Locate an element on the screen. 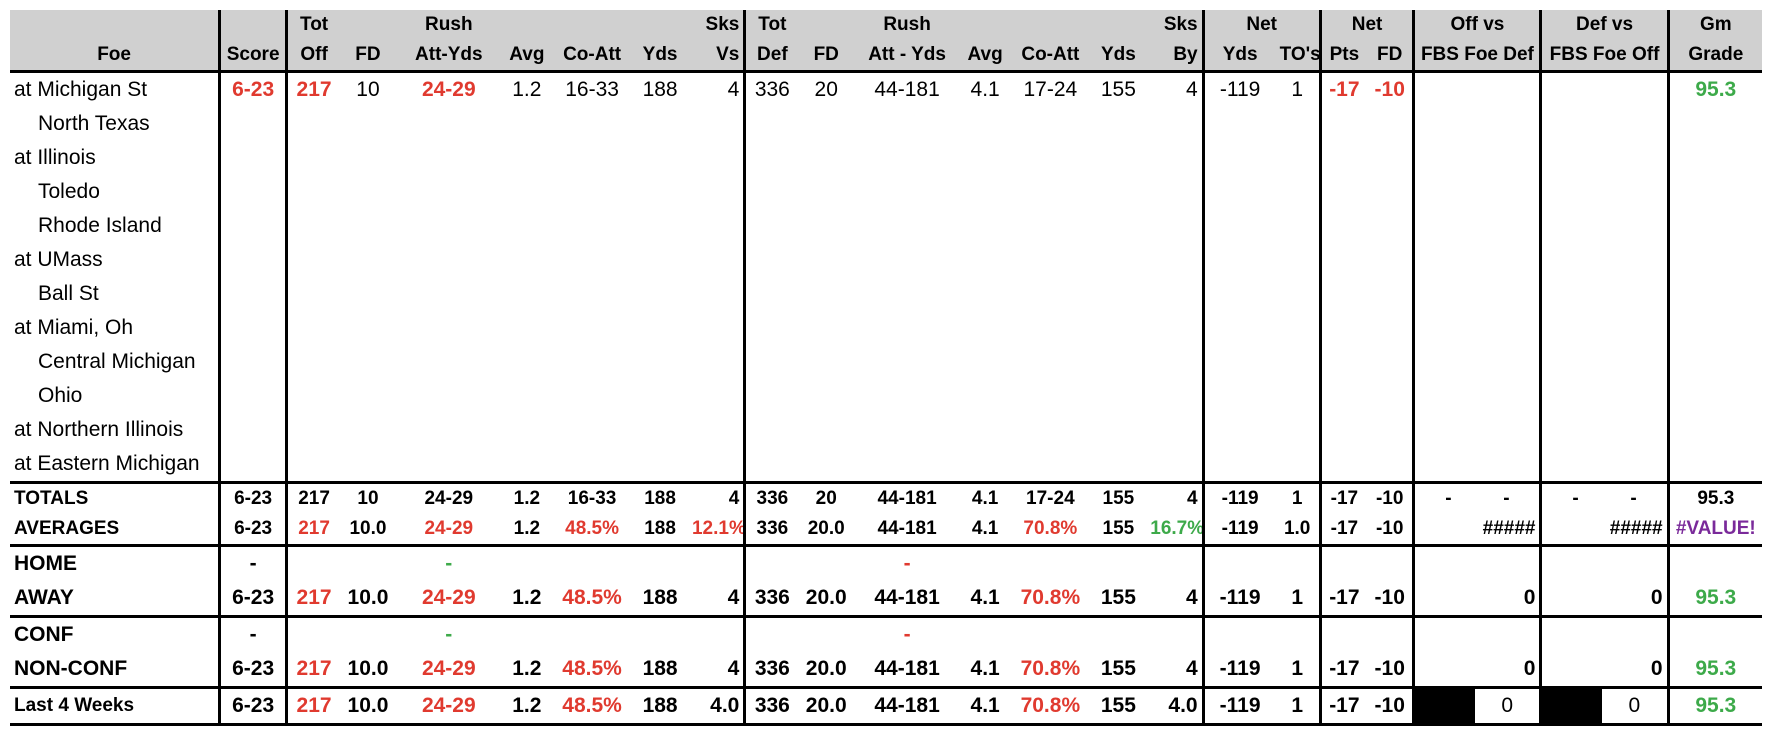 The width and height of the screenshot is (1770, 734). away-row-foe: AWAY is located at coordinates (116, 599).